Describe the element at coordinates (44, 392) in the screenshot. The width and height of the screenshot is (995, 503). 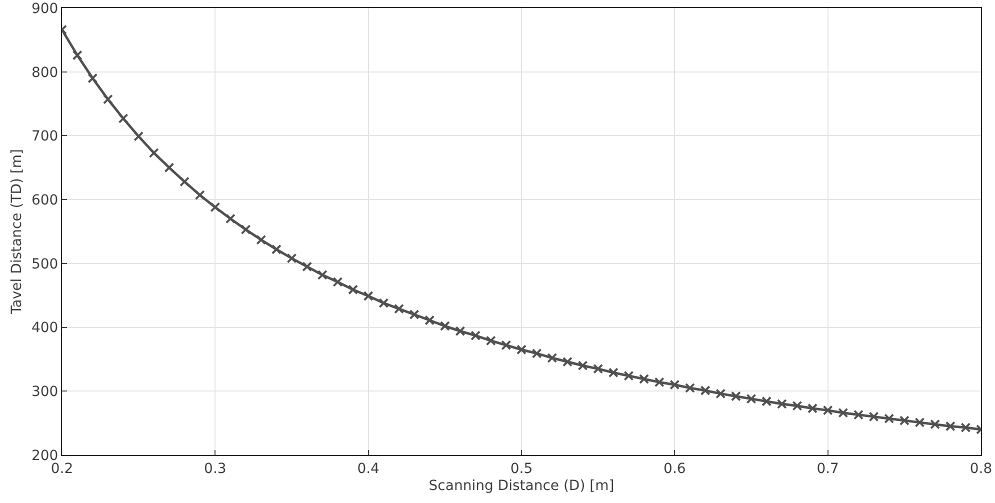
I see `y-tick-label: 300` at that location.